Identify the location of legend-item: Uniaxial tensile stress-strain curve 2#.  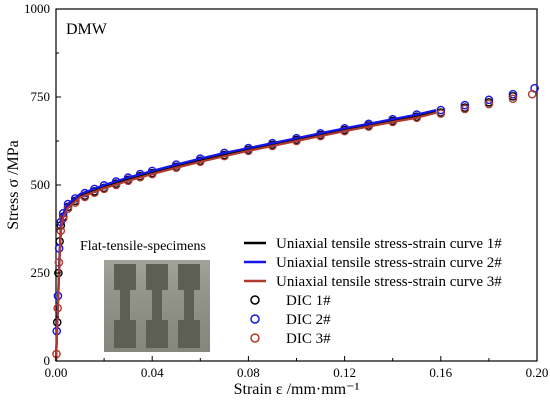
(373, 263).